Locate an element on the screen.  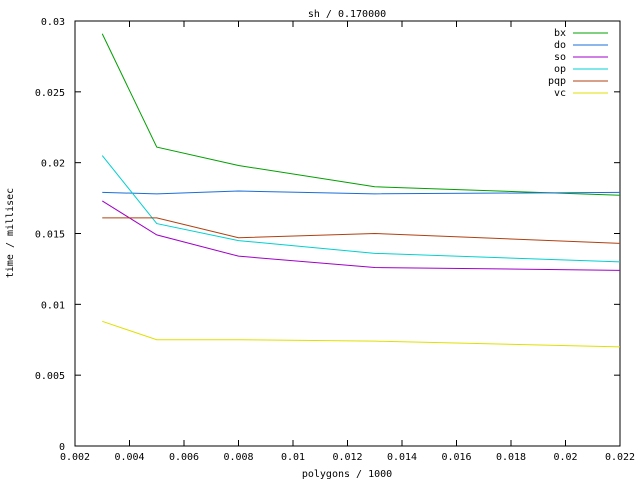
x-tick-label: 0.018 is located at coordinates (511, 457).